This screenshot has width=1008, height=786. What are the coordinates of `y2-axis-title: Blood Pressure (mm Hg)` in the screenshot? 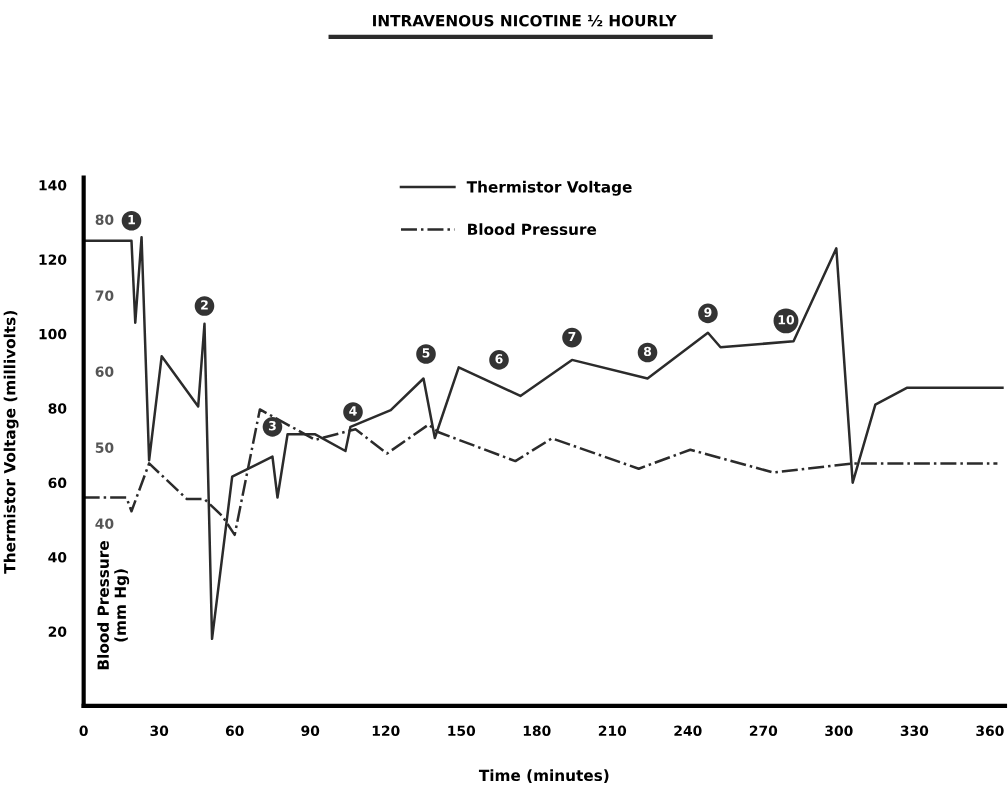 It's located at (113, 605).